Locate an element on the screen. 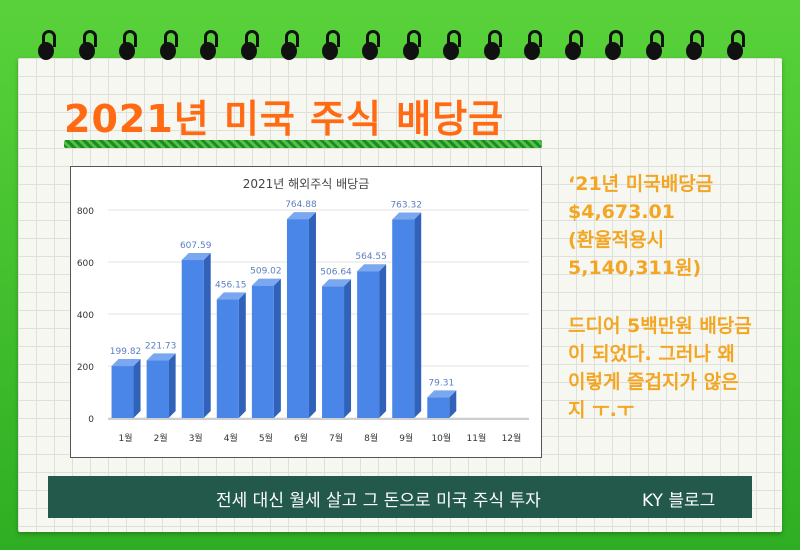  data-label: 607.59 is located at coordinates (196, 246).